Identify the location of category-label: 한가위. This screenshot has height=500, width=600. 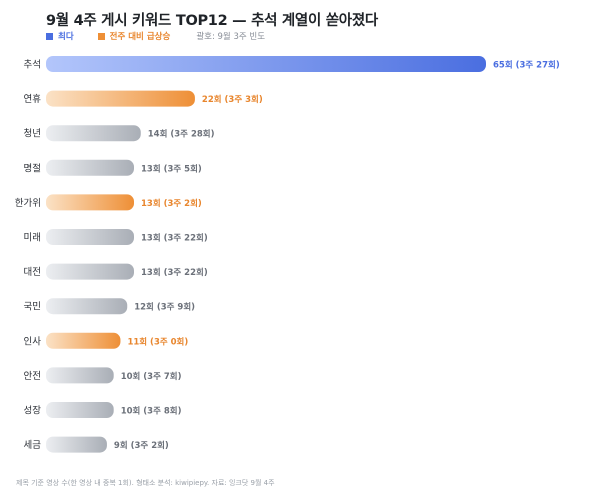
(28, 203).